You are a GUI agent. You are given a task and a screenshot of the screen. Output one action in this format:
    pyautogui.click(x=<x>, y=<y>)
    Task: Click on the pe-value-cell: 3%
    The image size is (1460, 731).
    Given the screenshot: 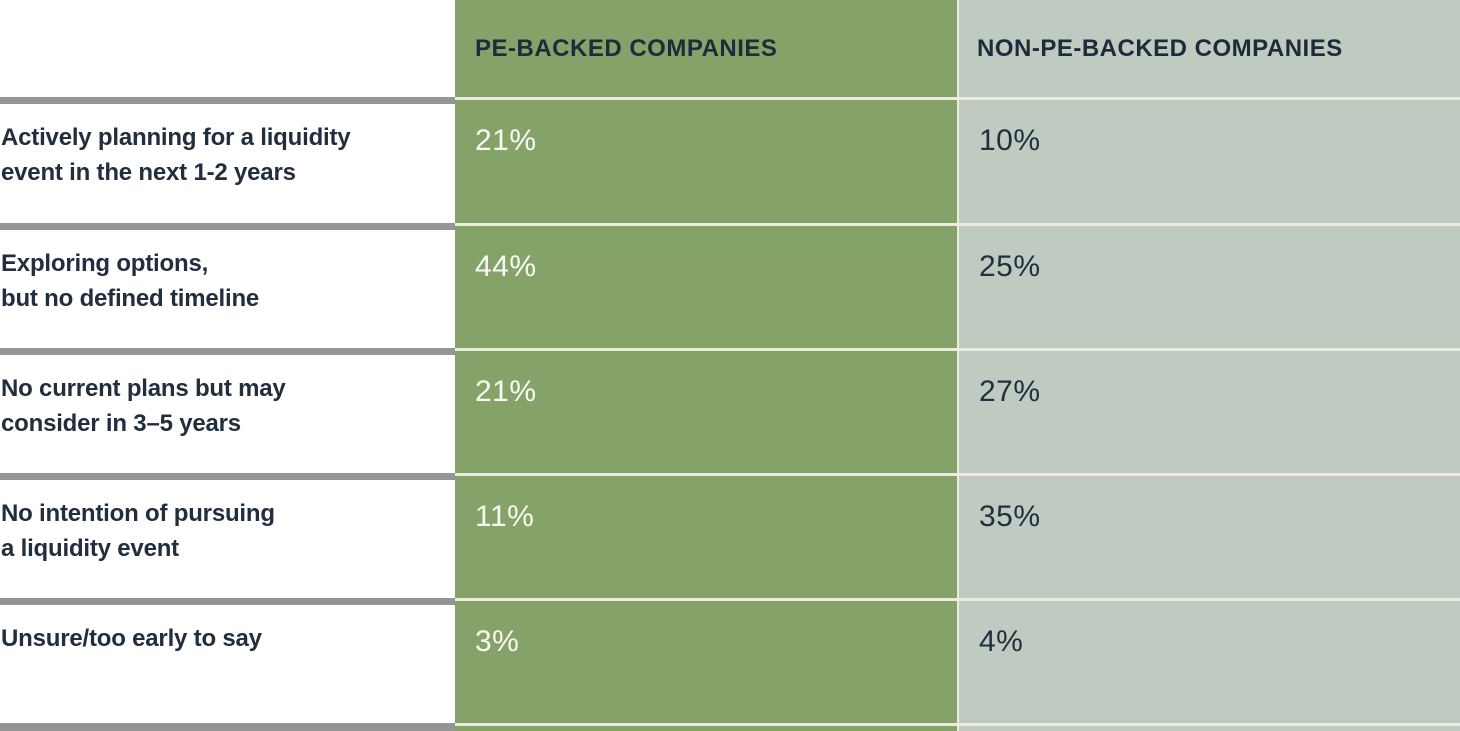 What is the action you would take?
    pyautogui.click(x=497, y=641)
    